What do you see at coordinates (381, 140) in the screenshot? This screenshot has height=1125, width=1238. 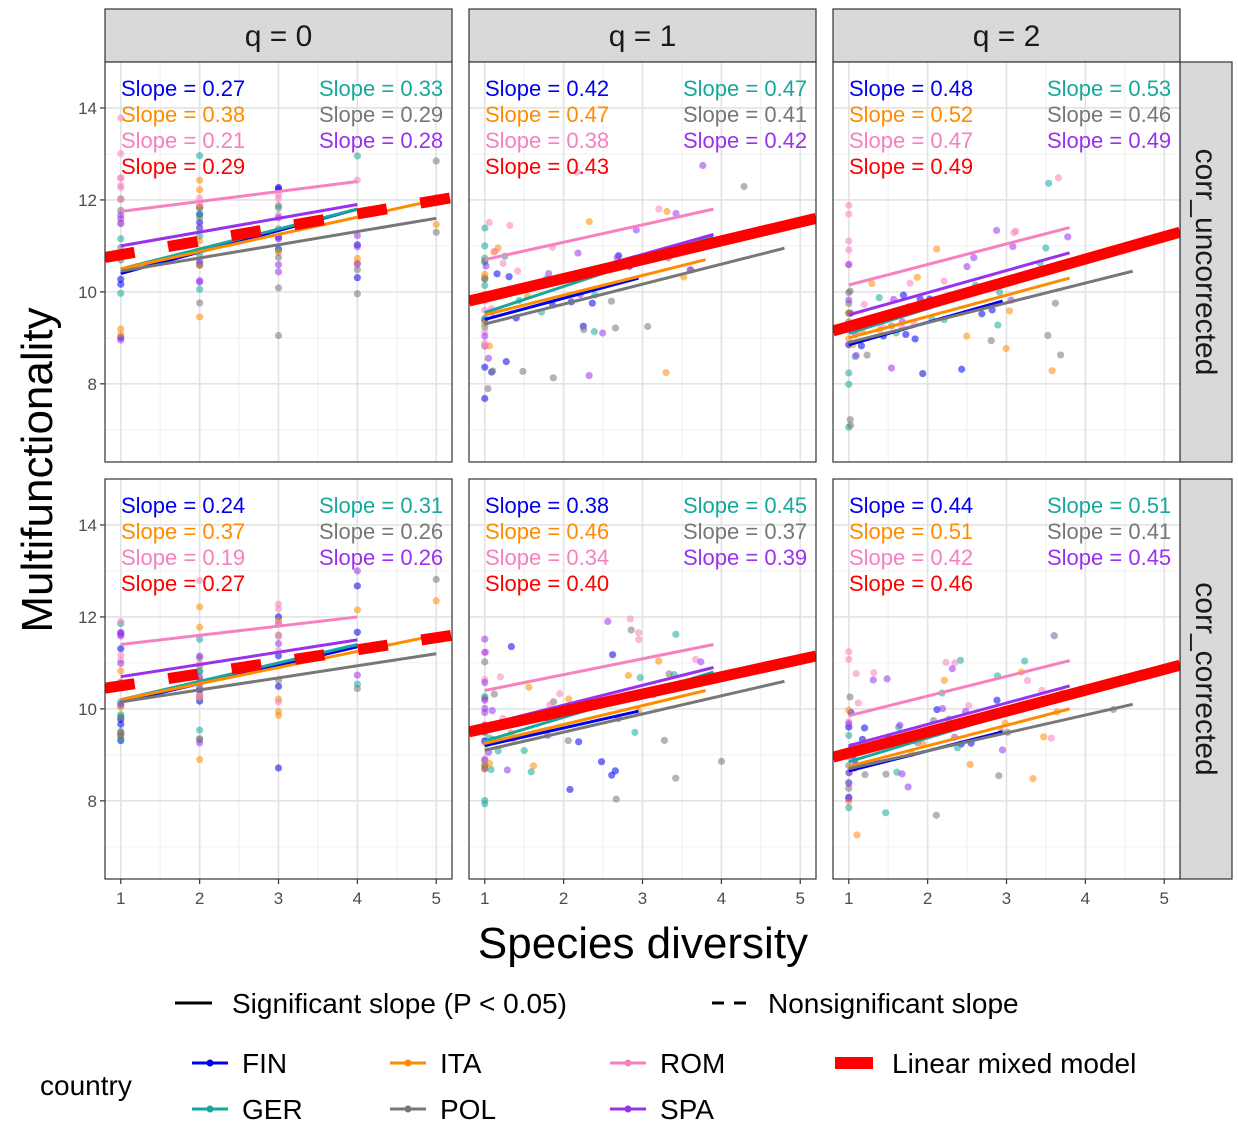 I see `slope-label-spa: Slope = 0.28` at bounding box center [381, 140].